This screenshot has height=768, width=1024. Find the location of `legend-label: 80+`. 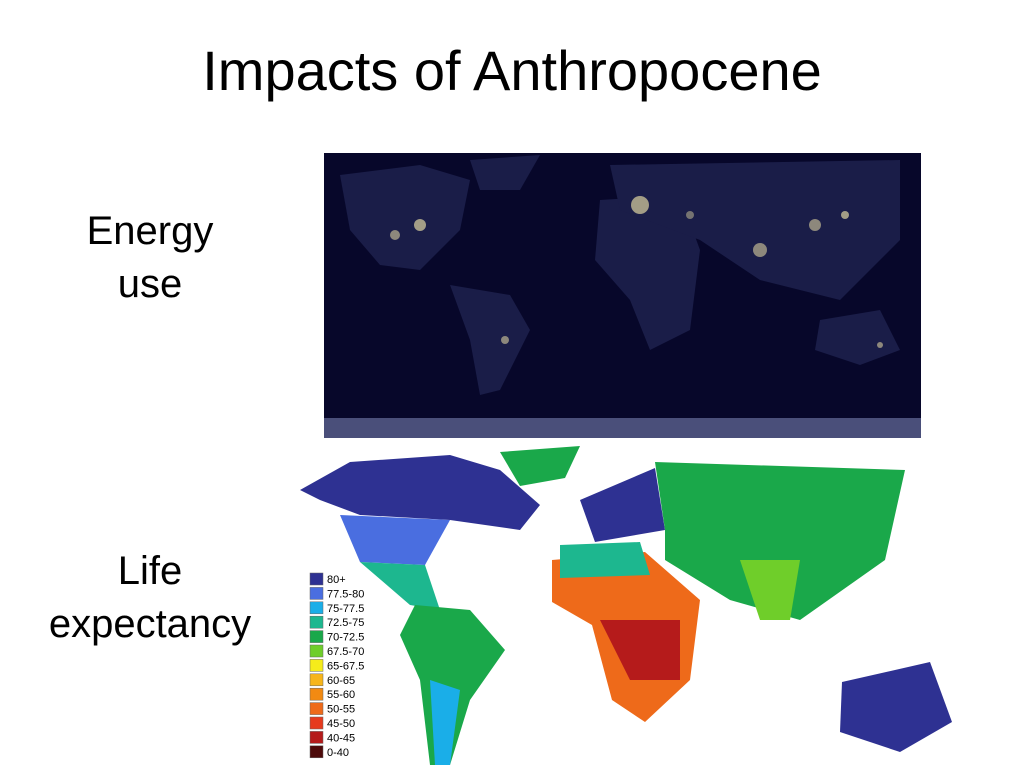

legend-label: 80+ is located at coordinates (336, 580).